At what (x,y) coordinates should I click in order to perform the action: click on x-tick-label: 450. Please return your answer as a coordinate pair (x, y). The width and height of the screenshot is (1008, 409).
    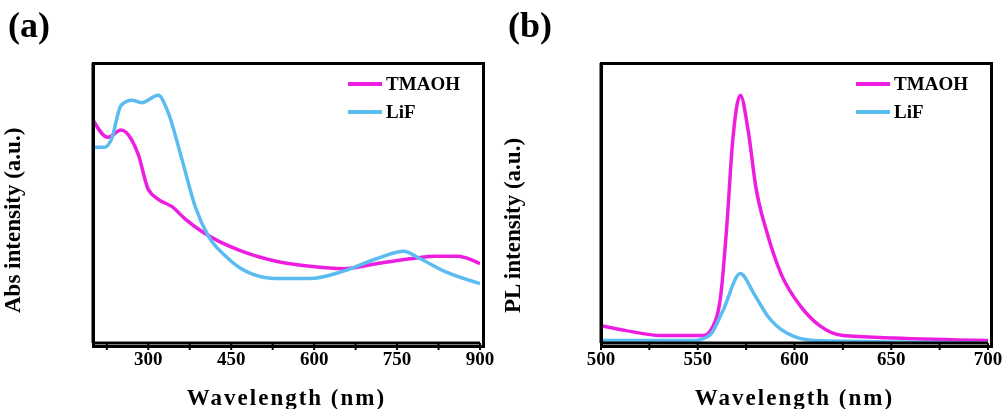
    Looking at the image, I should click on (231, 359).